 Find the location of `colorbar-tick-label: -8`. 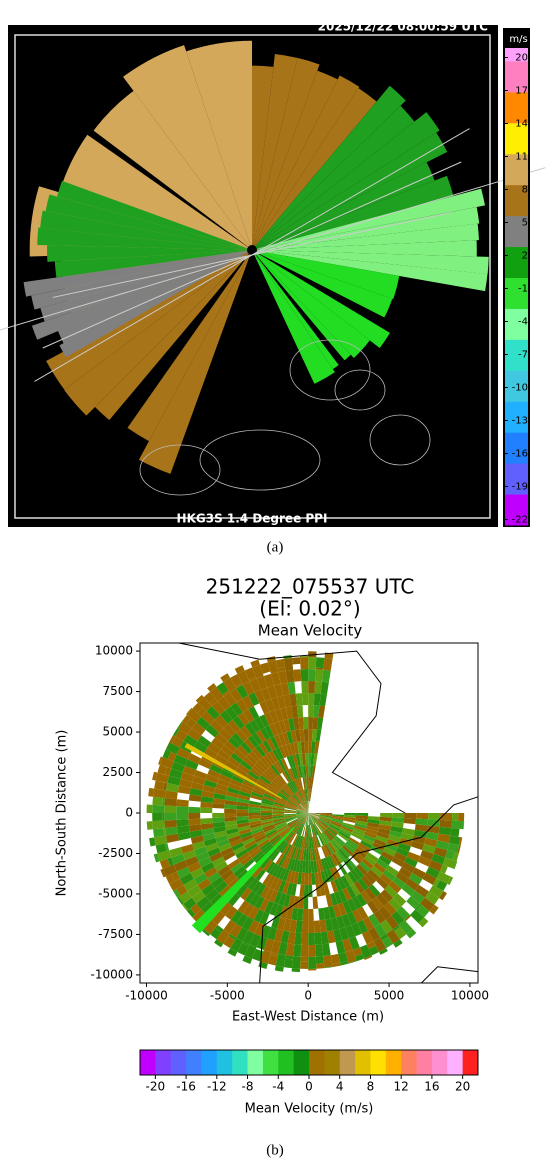

colorbar-tick-label: -8 is located at coordinates (248, 1087).